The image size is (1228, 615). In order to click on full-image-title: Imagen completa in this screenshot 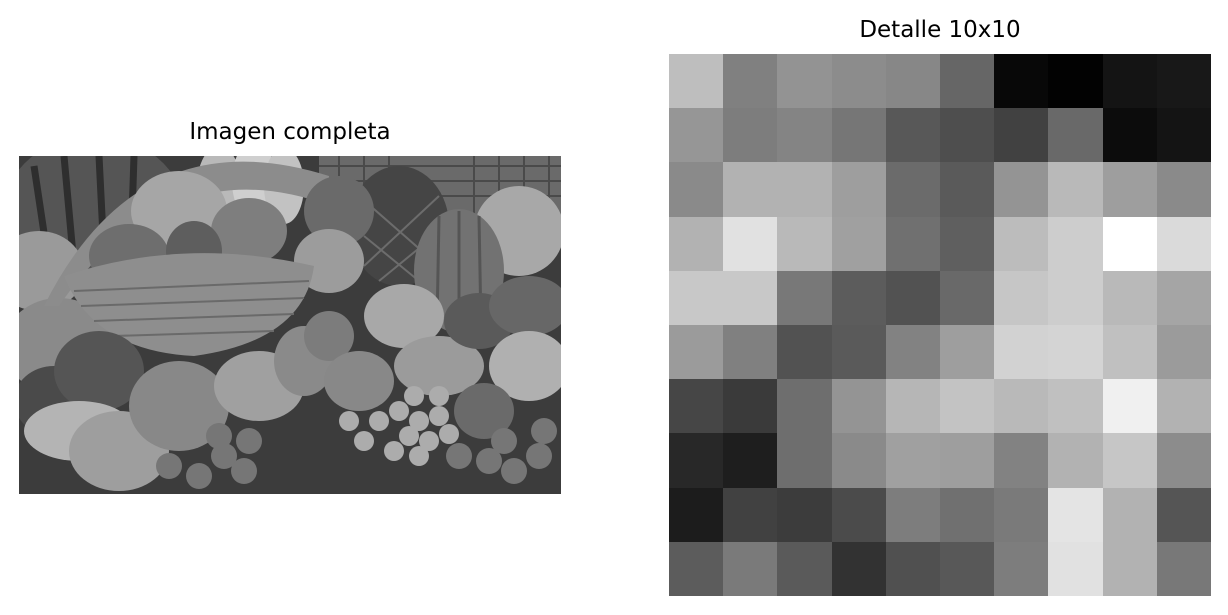, I will do `click(290, 132)`.